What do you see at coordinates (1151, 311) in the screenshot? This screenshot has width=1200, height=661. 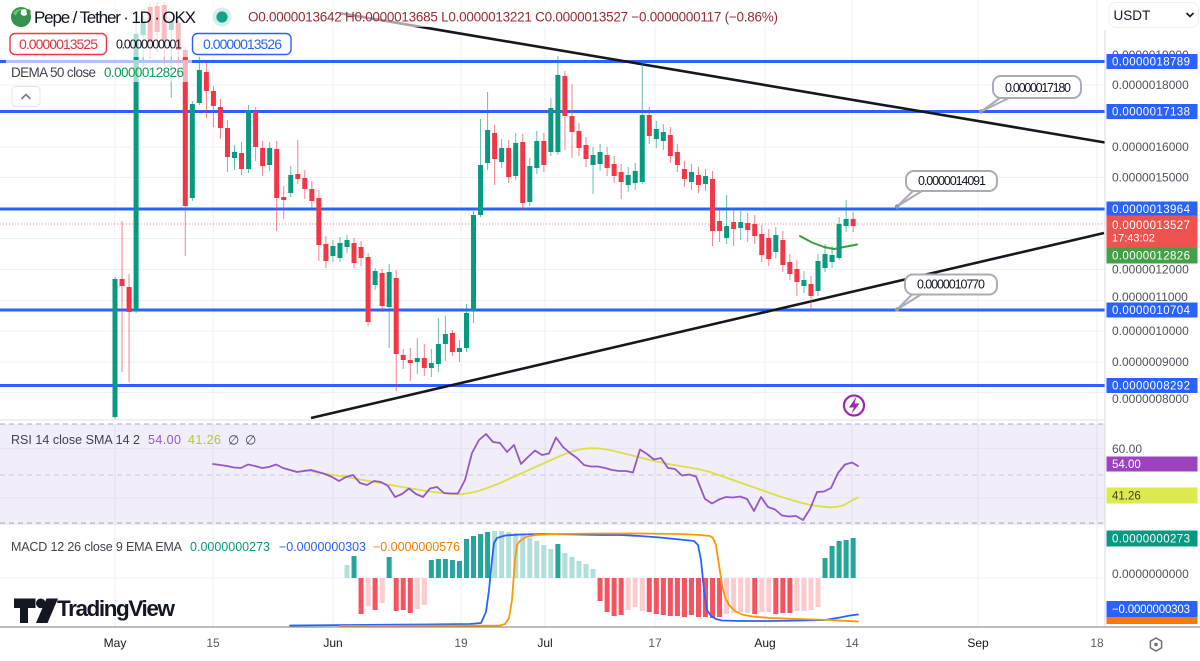 I see `svg-text: 0.0000010704` at bounding box center [1151, 311].